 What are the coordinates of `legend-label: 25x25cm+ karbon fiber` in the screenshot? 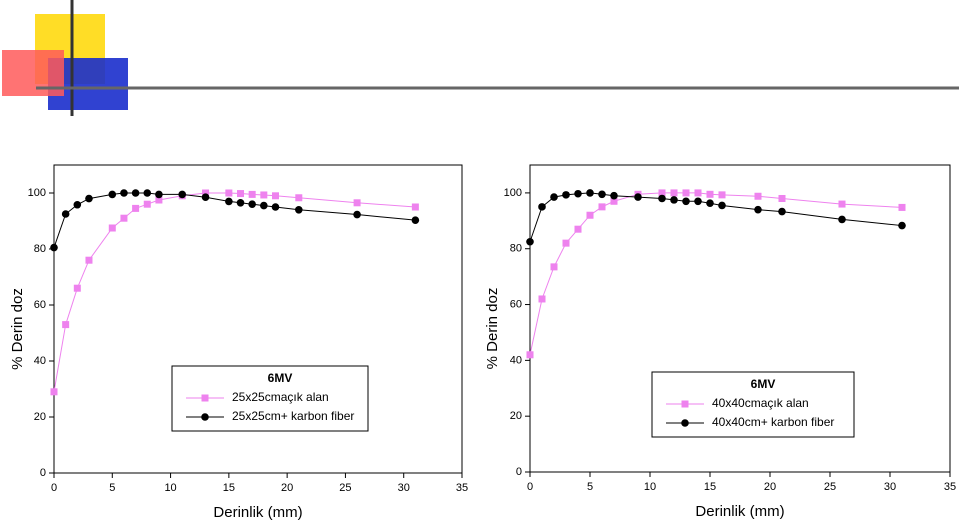 It's located at (293, 416).